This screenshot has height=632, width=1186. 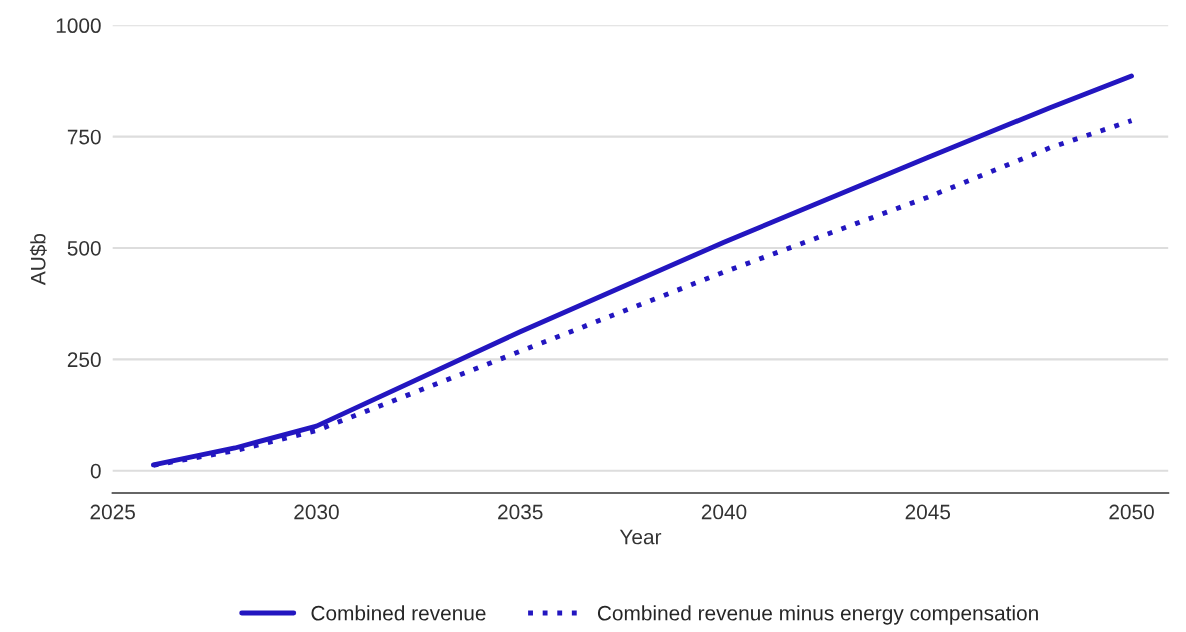 What do you see at coordinates (398, 613) in the screenshot?
I see `legend-label: Combined revenue` at bounding box center [398, 613].